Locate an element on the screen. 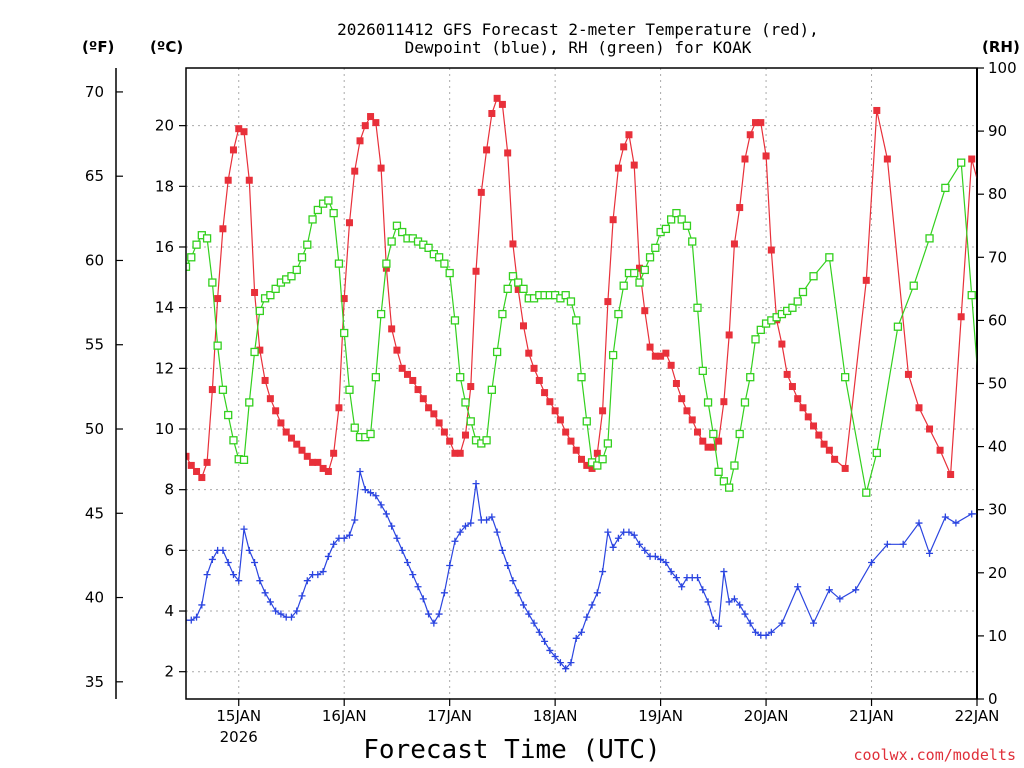 This screenshot has height=768, width=1024. x-tick-label: 22JAN is located at coordinates (977, 716).